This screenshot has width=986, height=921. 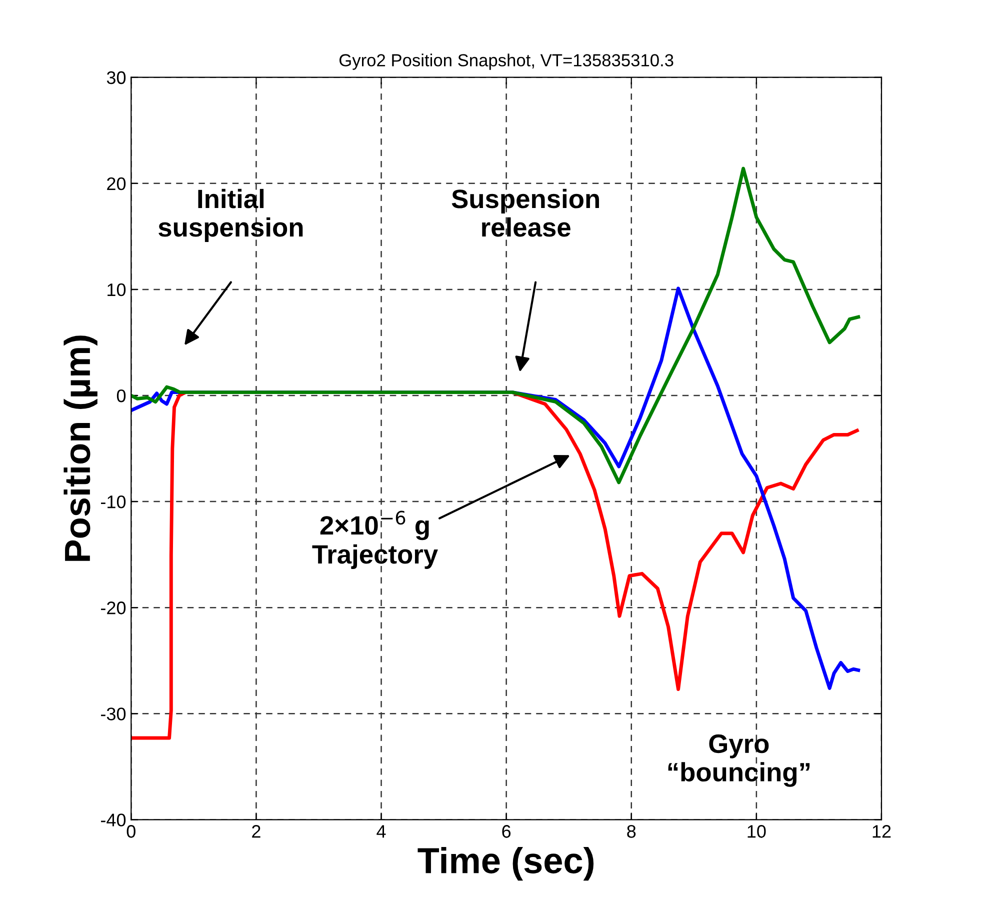 What do you see at coordinates (381, 831) in the screenshot?
I see `x-tick-label: 4` at bounding box center [381, 831].